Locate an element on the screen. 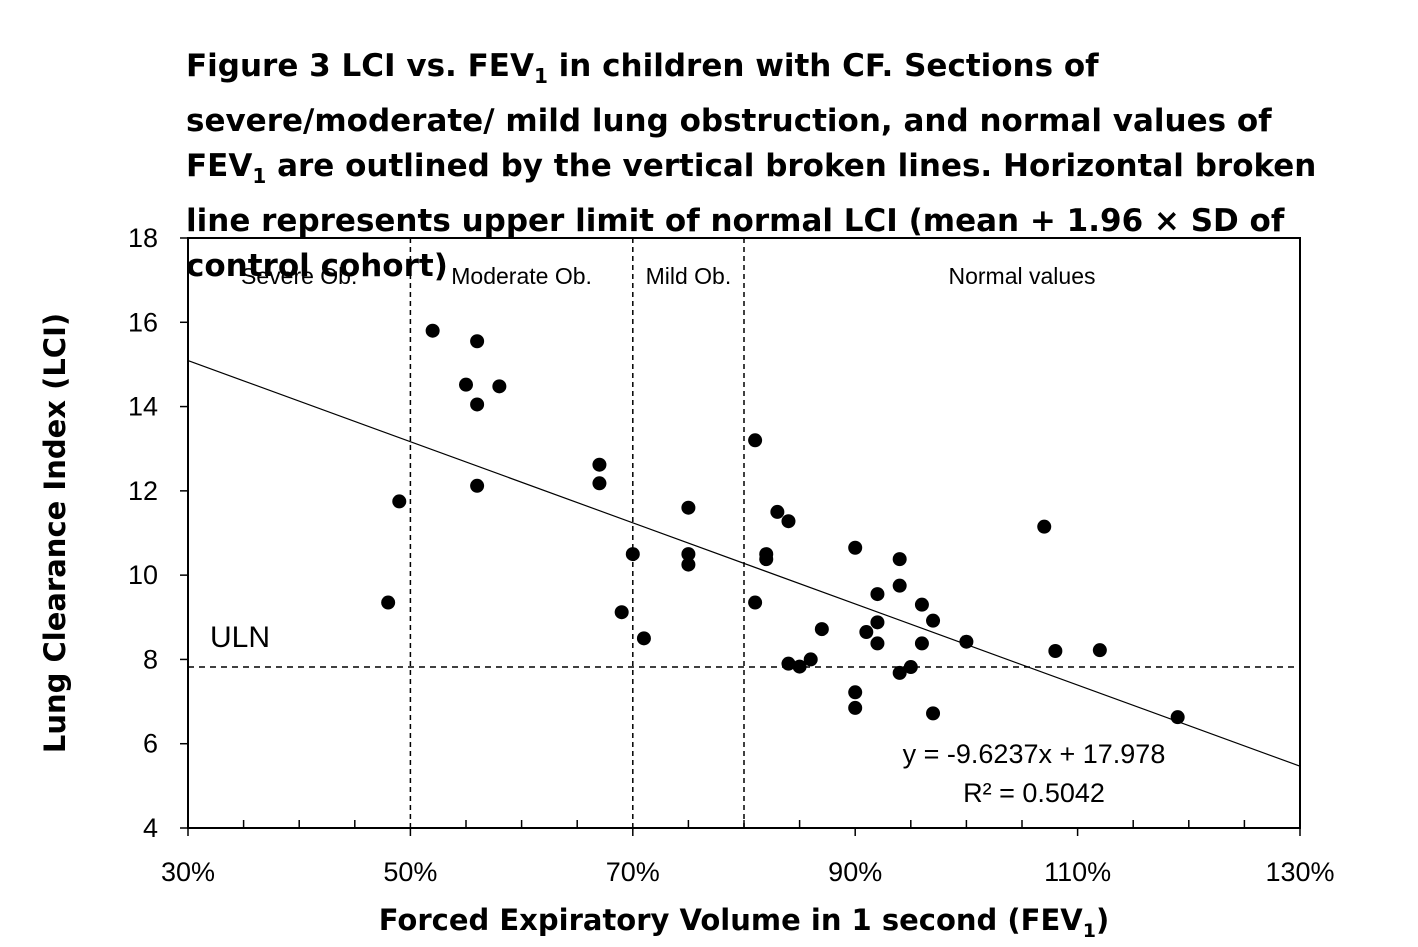 The image size is (1418, 947). y-tick-label: 12 is located at coordinates (143, 491).